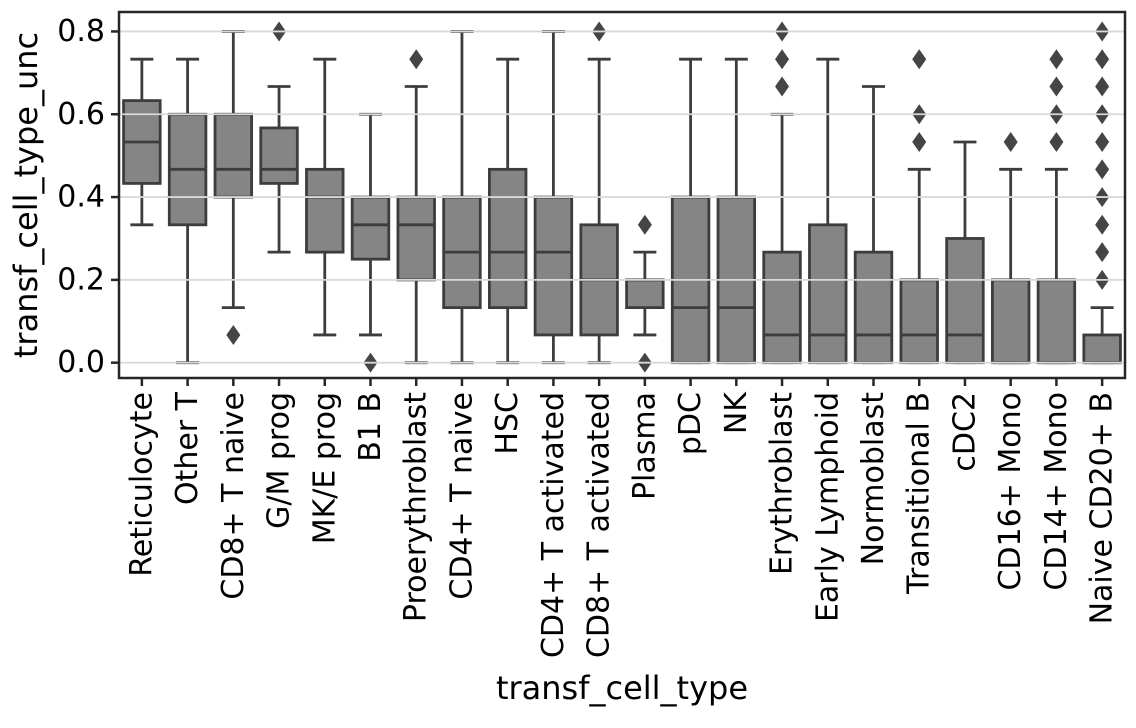 The height and width of the screenshot is (728, 1136). I want to click on boxplot-mk-e-prog, so click(325, 197).